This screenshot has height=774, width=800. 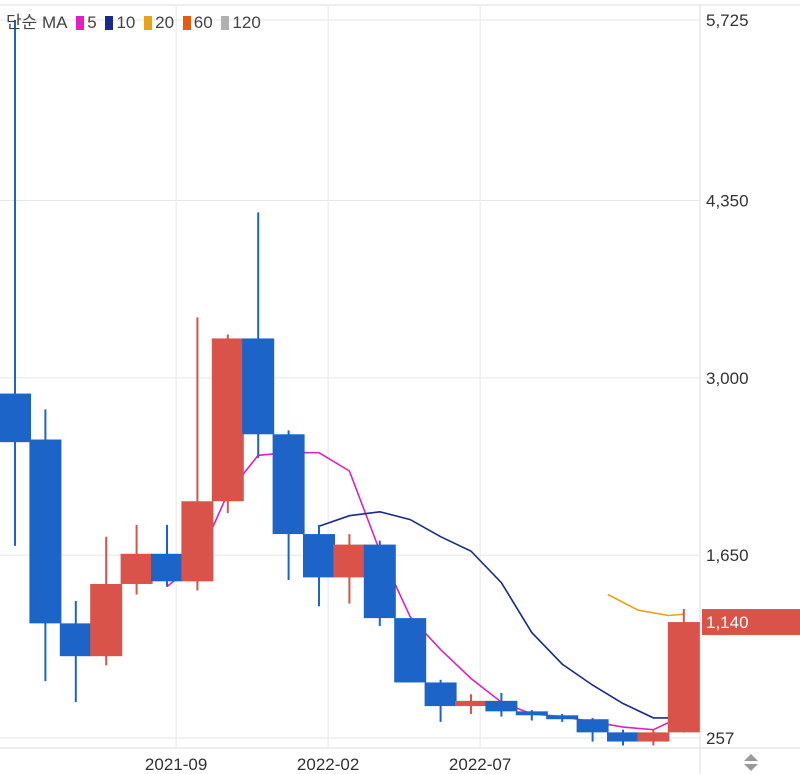 What do you see at coordinates (727, 622) in the screenshot?
I see `current-price-label: 1,140` at bounding box center [727, 622].